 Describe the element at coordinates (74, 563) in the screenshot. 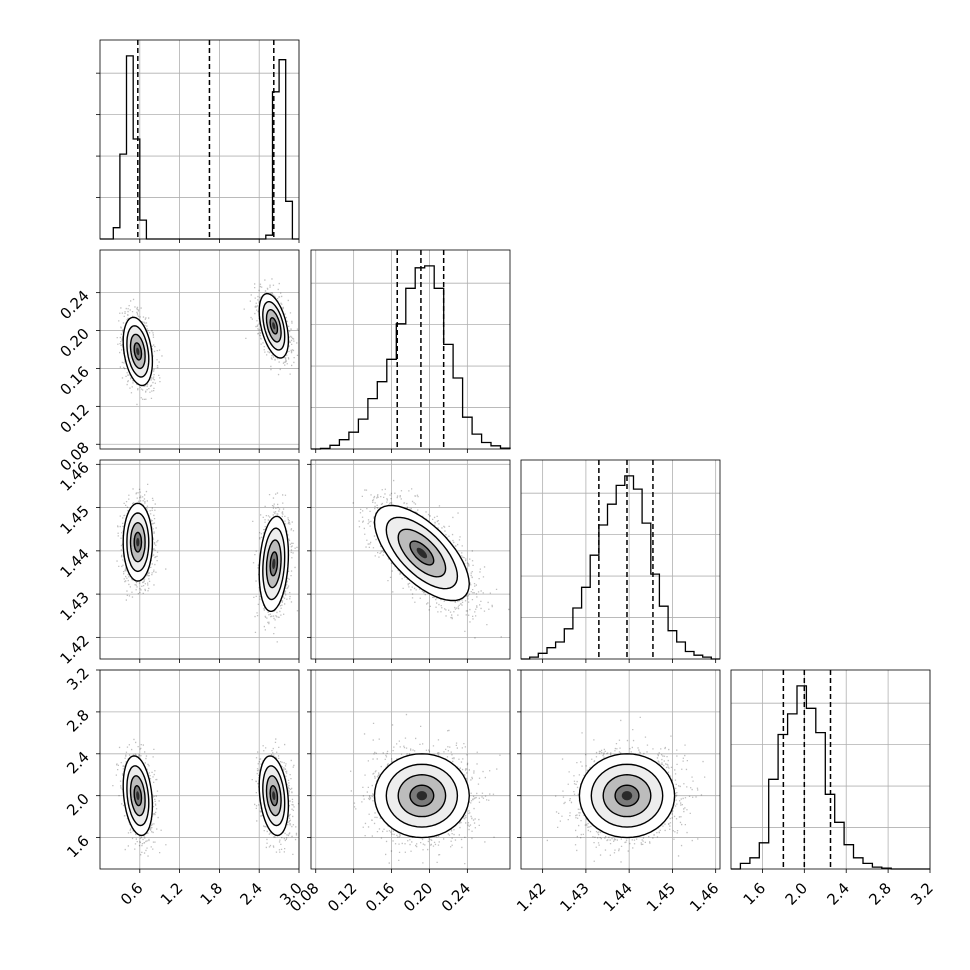

I see `y-tick-label-2: 1.44` at that location.